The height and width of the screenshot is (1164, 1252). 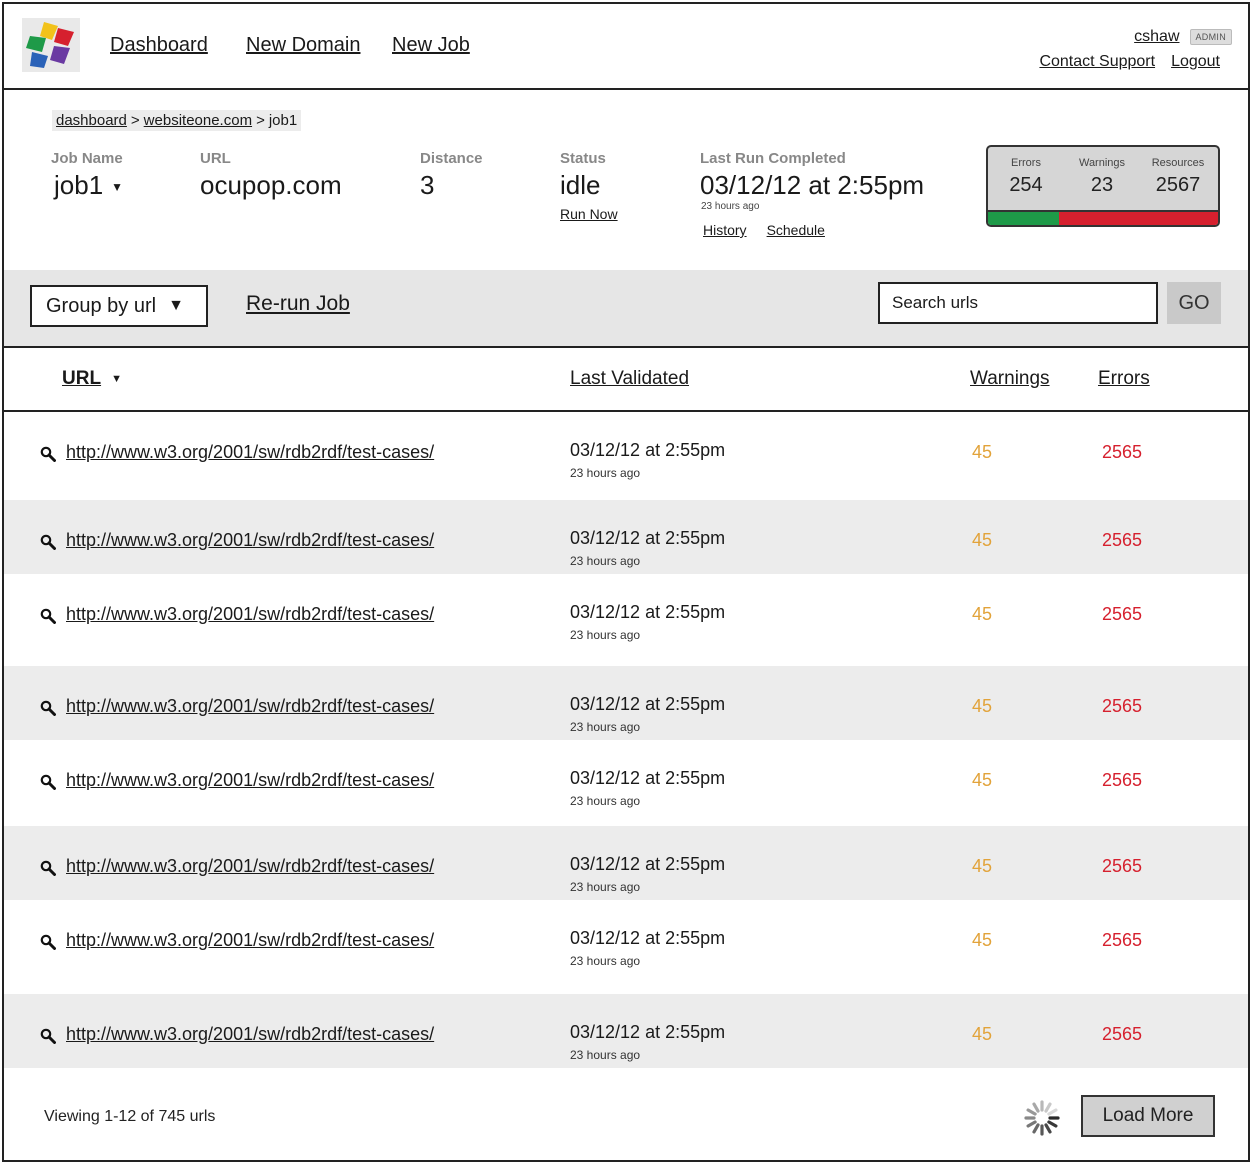 What do you see at coordinates (626, 309) in the screenshot?
I see `table-toolbar: Group by url ▼ Re-run Job GO` at bounding box center [626, 309].